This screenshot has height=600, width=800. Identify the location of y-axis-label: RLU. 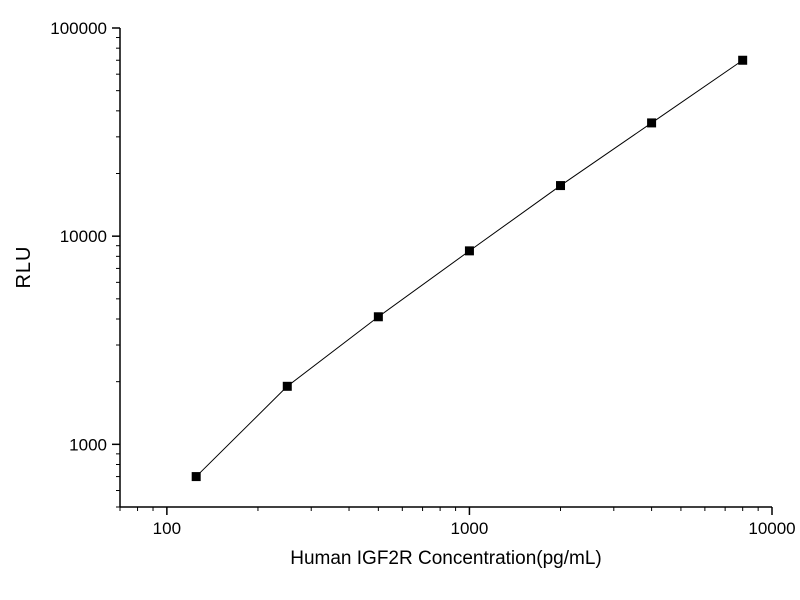
(24, 267).